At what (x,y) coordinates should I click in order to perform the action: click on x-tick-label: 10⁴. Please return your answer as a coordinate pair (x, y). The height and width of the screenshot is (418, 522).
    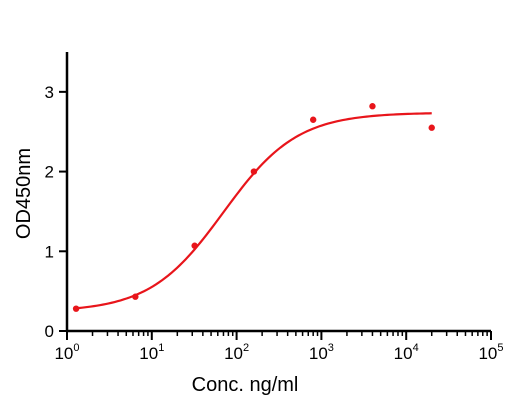
    Looking at the image, I should click on (406, 352).